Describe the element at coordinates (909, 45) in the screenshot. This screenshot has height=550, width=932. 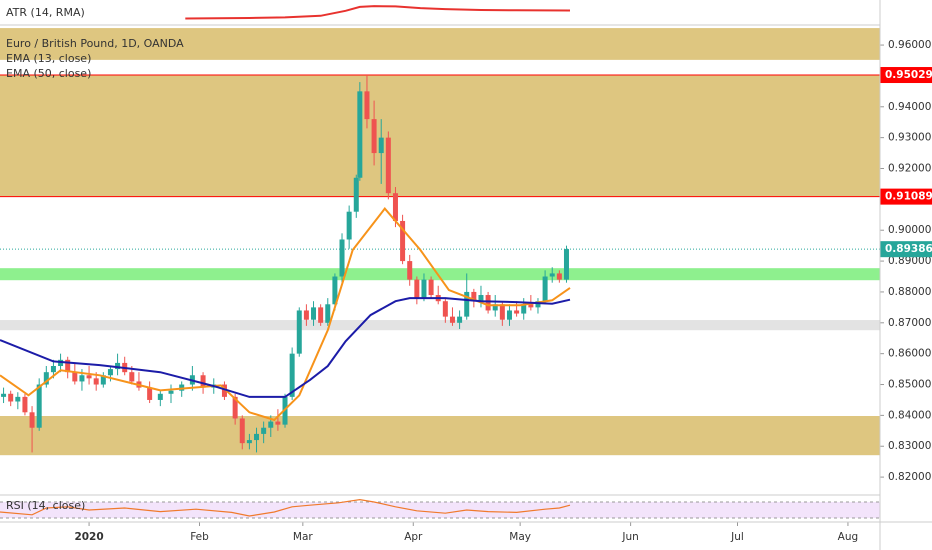
I see `y-tick-label: 0.96000` at that location.